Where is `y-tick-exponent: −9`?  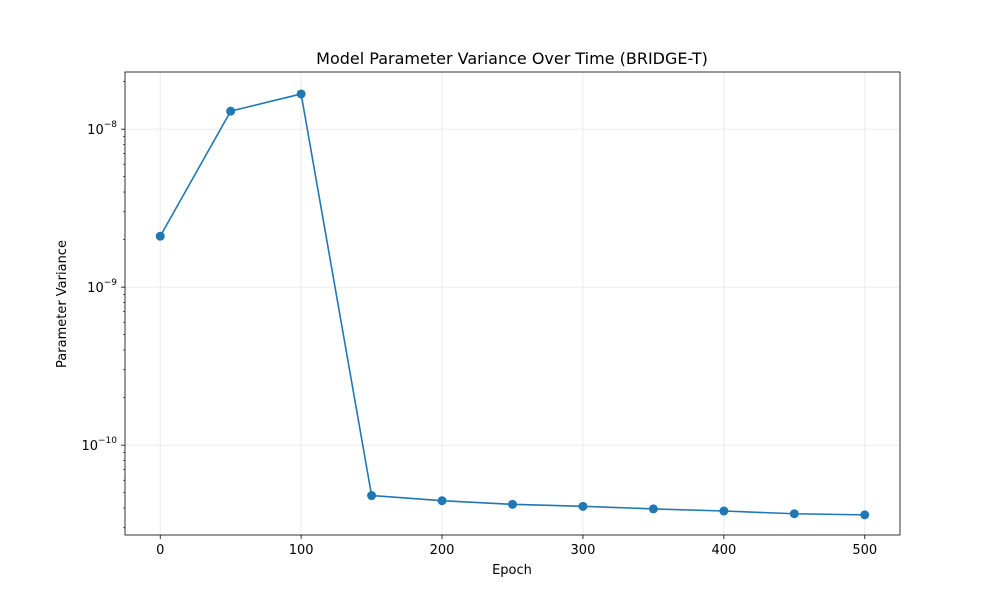
y-tick-exponent: −9 is located at coordinates (111, 283).